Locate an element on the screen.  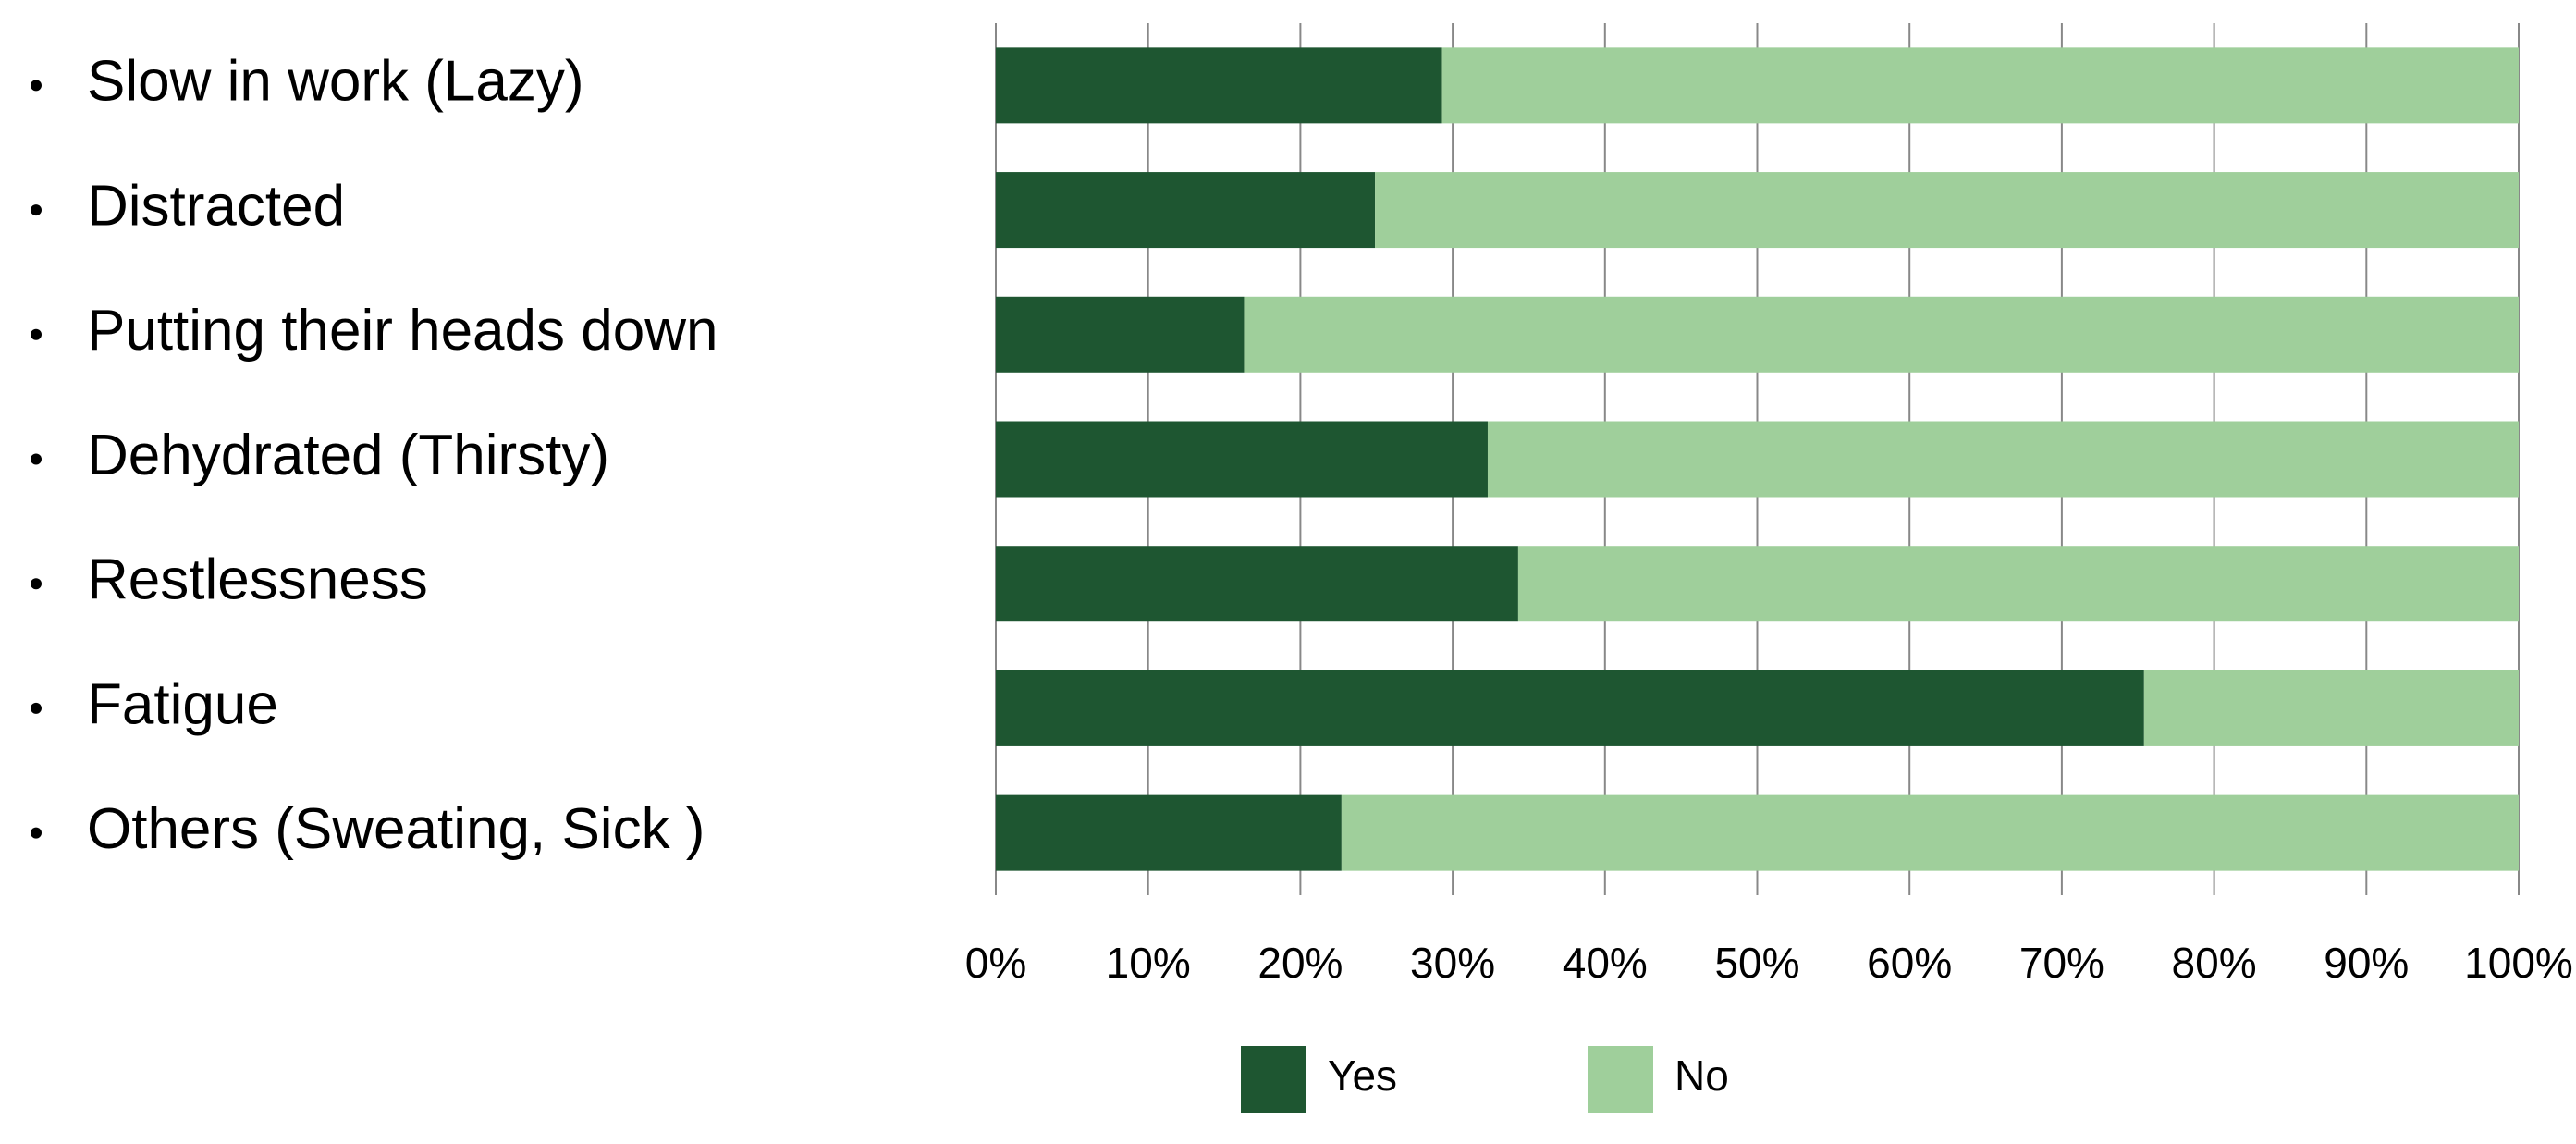
x-tick-label: 80% is located at coordinates (2214, 963).